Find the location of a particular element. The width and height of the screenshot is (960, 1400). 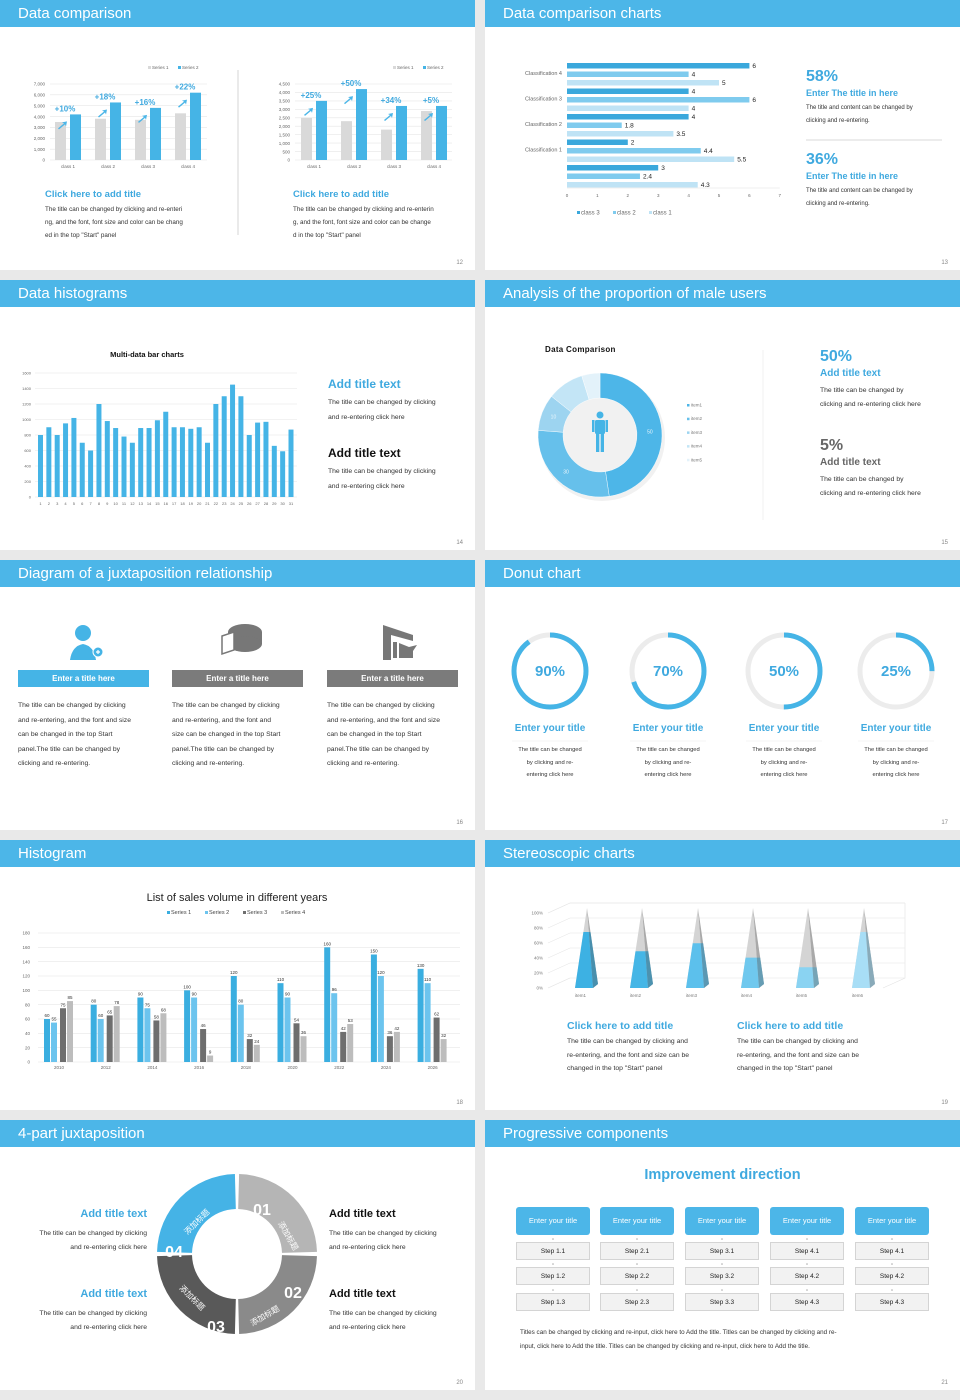

legend-label: class 3 is located at coordinates (590, 214).